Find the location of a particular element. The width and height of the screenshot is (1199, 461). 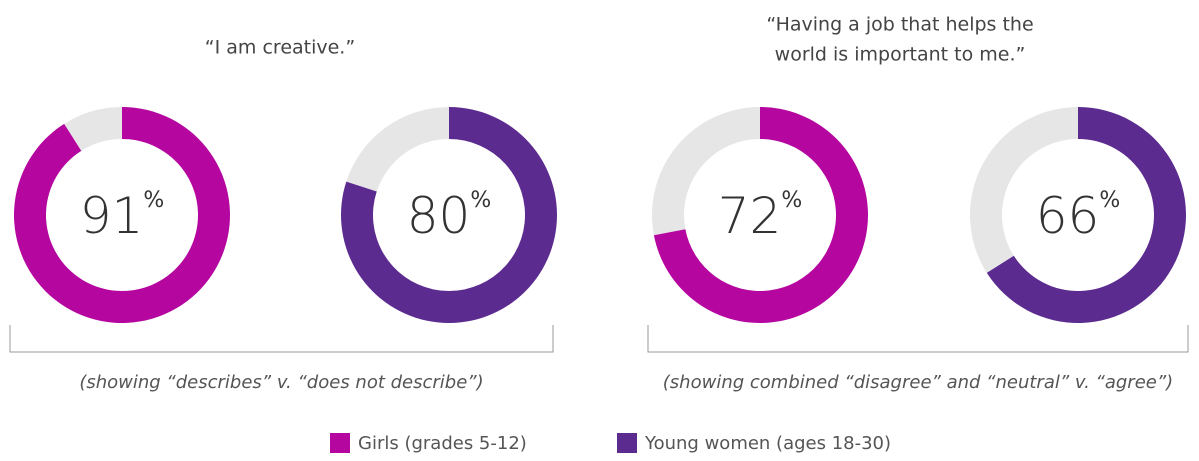

legend-label: Young women (ages 18-30) is located at coordinates (767, 443).